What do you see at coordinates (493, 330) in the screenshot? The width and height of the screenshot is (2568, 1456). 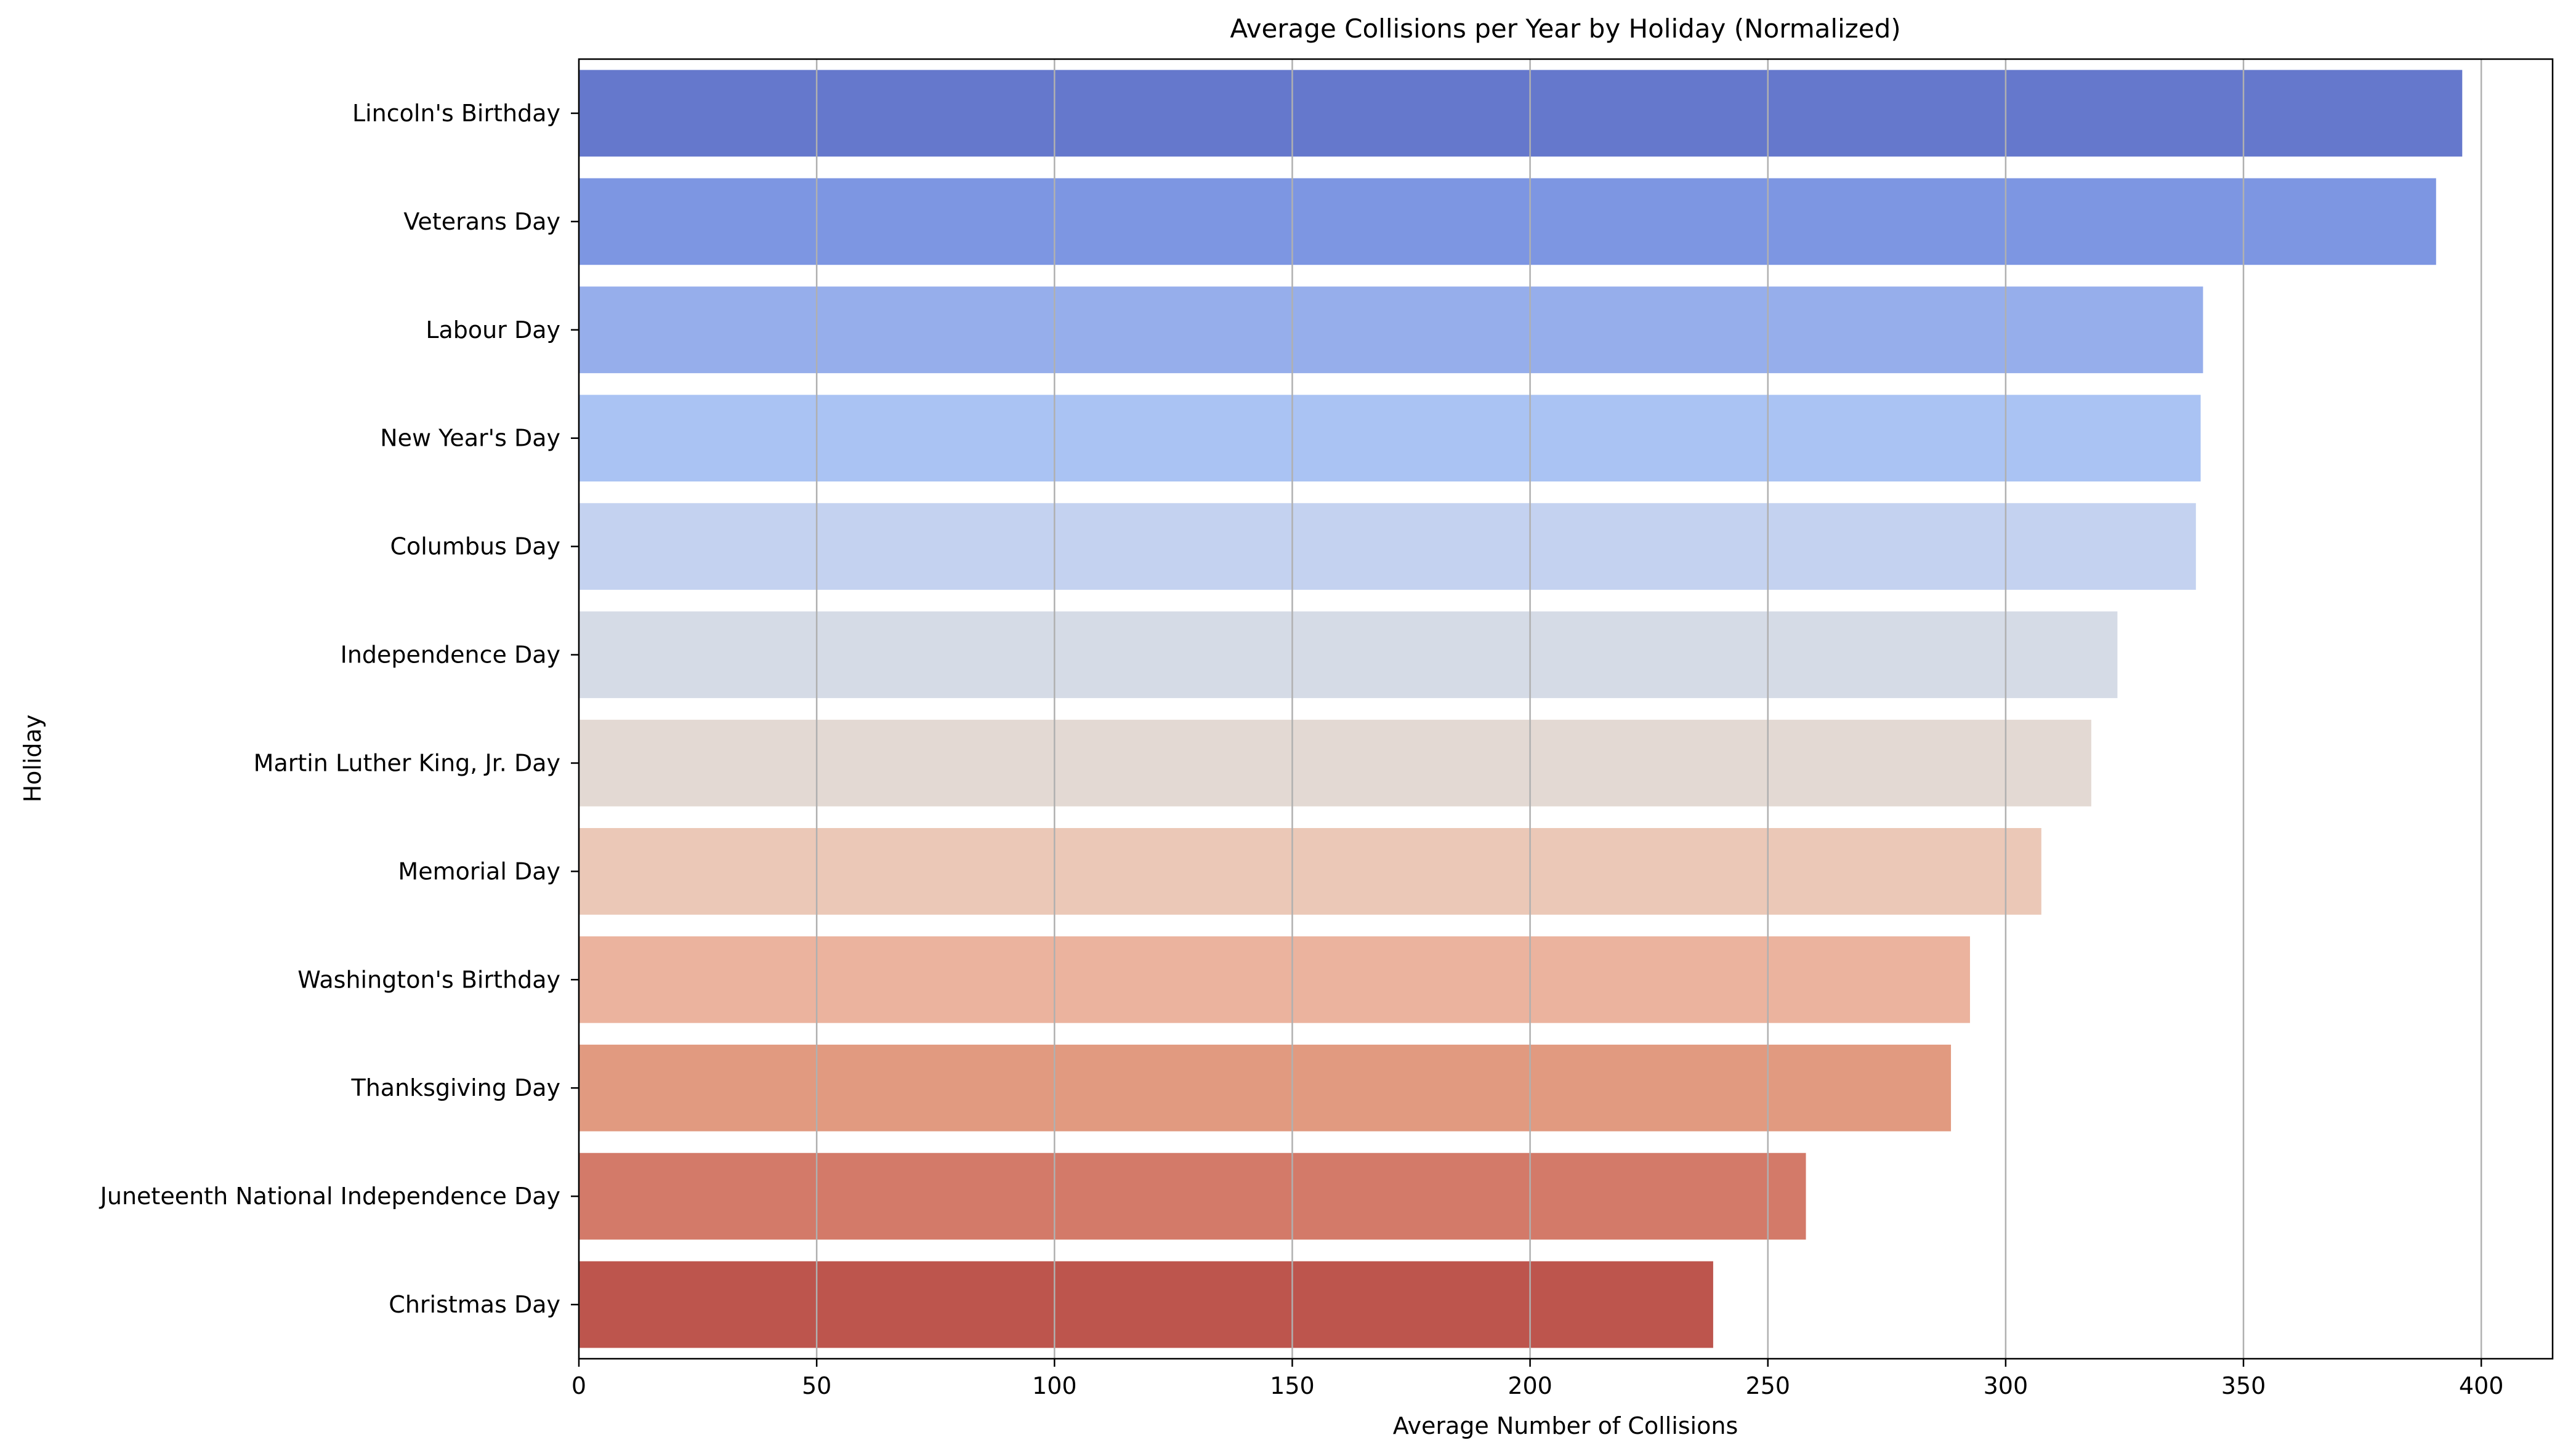 I see `y-tick-label-2: Labour Day` at bounding box center [493, 330].